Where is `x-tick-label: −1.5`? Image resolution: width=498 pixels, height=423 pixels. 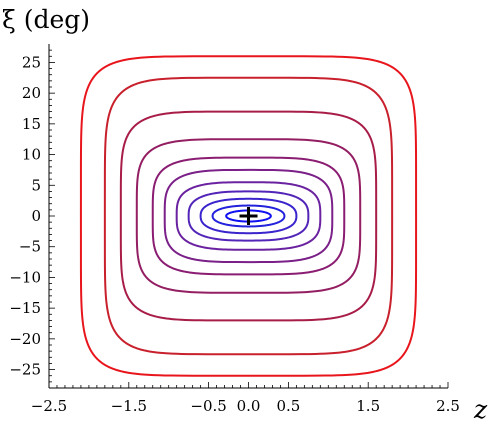 x-tick-label: −1.5 is located at coordinates (129, 406).